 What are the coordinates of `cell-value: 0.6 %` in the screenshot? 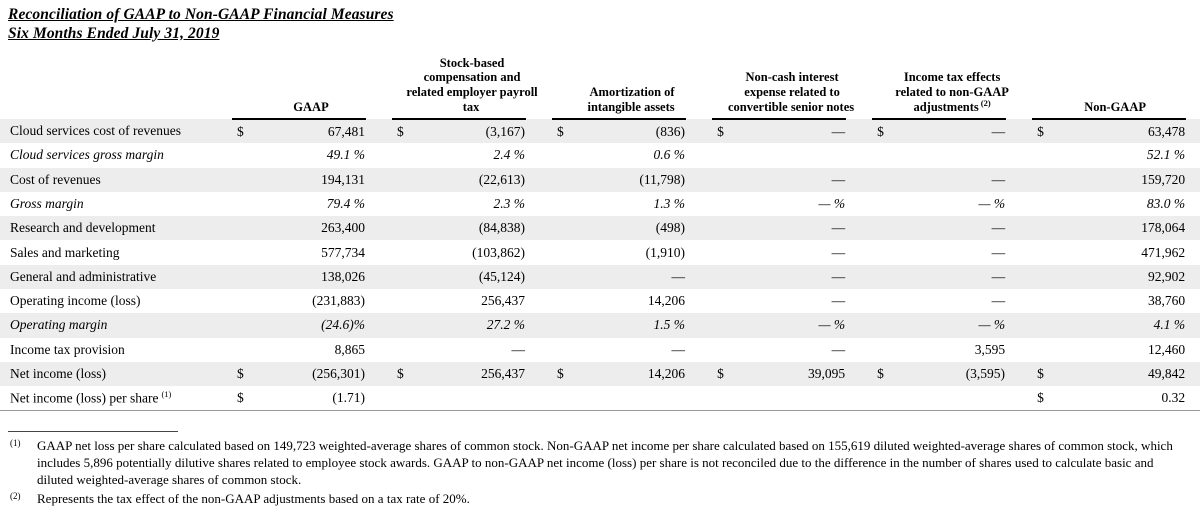 It's located at (669, 155).